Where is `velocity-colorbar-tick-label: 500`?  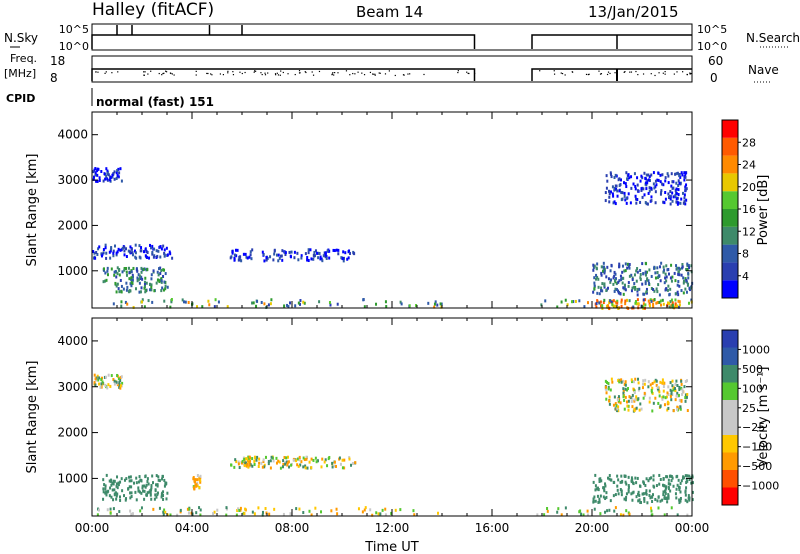
velocity-colorbar-tick-label: 500 is located at coordinates (752, 369).